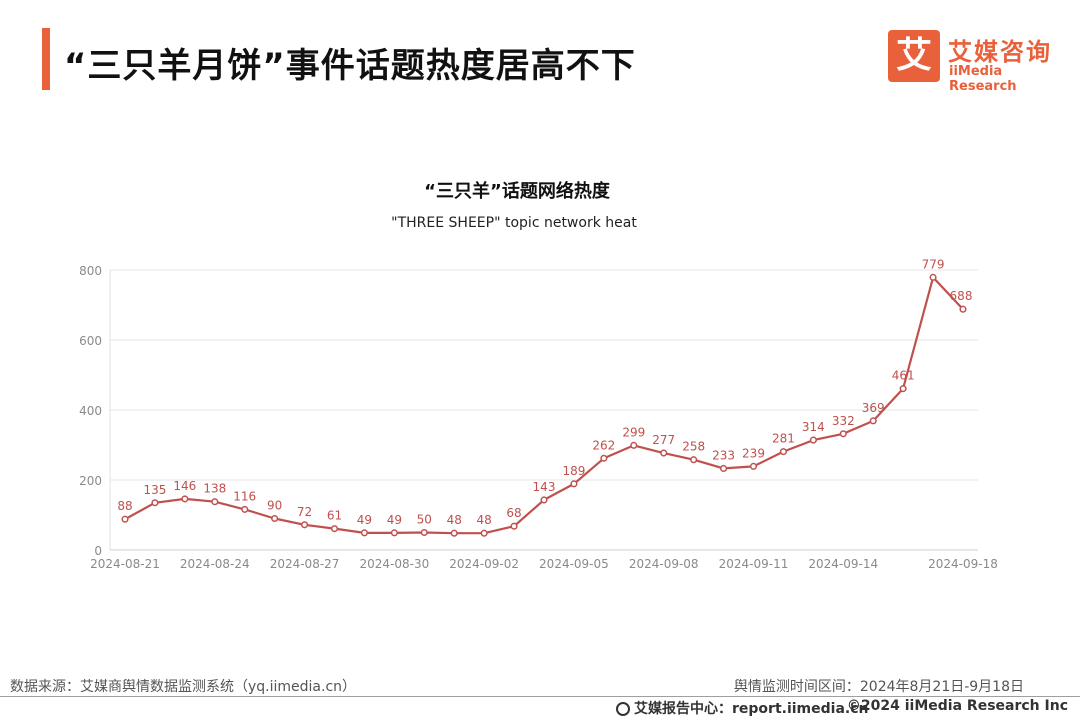 The width and height of the screenshot is (1080, 724). Describe the element at coordinates (183, 687) in the screenshot. I see `footer-source: 数据来源：艾媒商舆情数据监测系统（yq.iimedia.cn）` at that location.